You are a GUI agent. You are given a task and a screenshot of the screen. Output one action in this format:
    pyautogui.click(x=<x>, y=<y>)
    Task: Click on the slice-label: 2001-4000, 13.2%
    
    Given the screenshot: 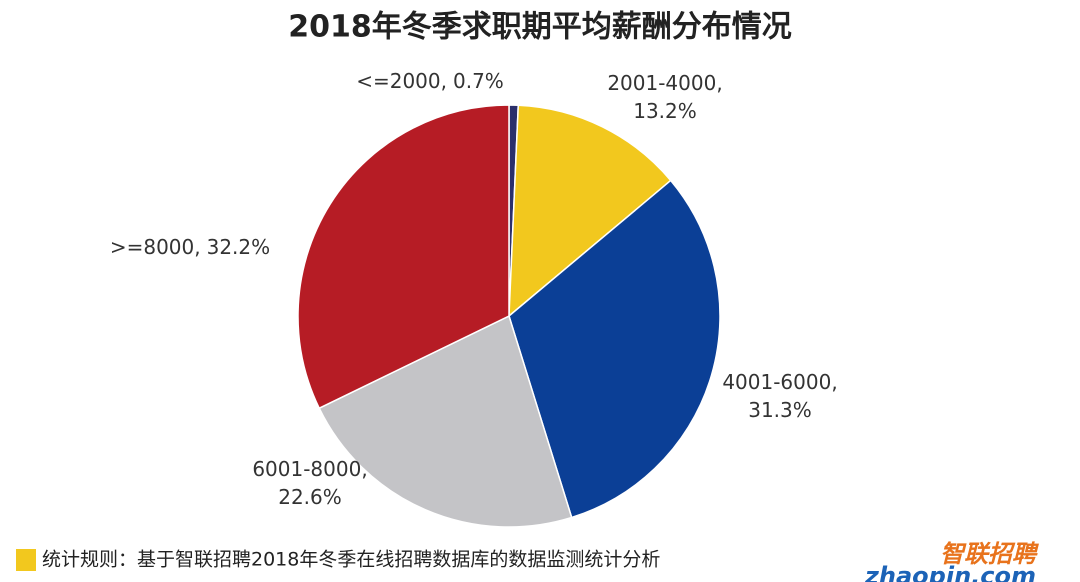 What is the action you would take?
    pyautogui.click(x=664, y=97)
    